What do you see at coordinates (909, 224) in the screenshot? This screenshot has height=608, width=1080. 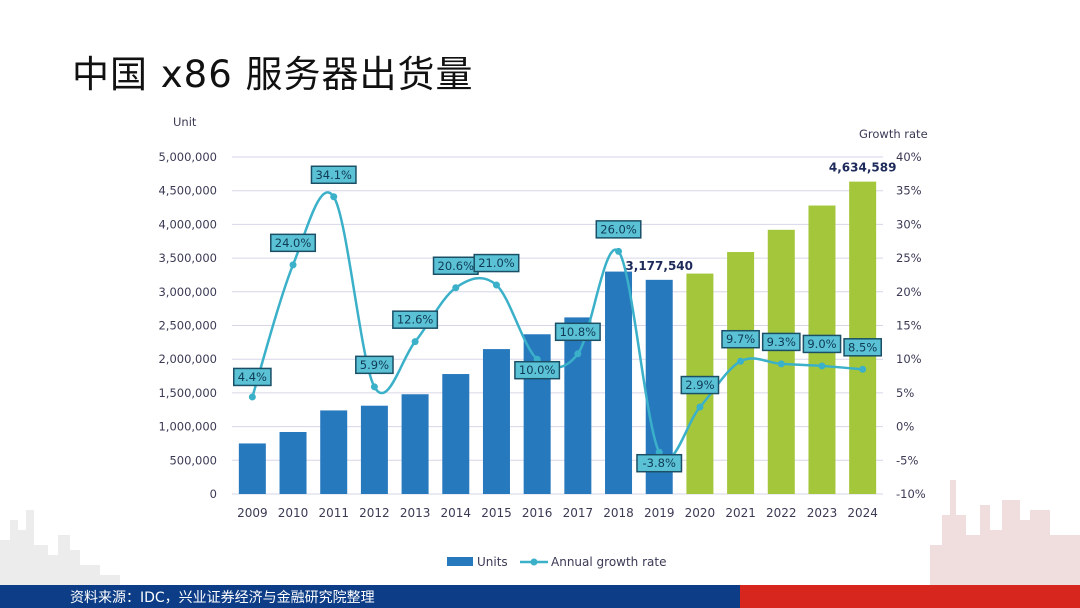 I see `right-axis-tick-label: 30%` at bounding box center [909, 224].